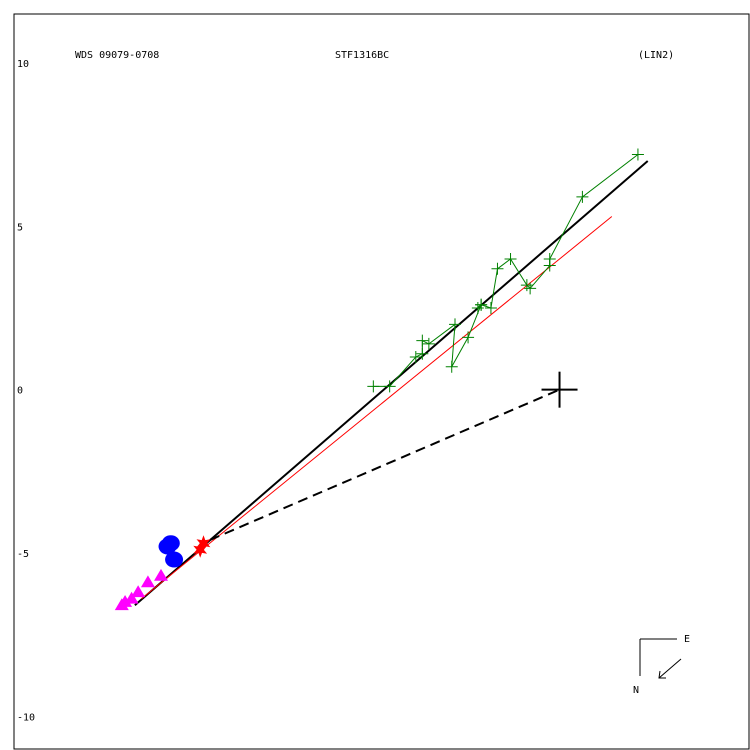 The width and height of the screenshot is (750, 750). Describe the element at coordinates (636, 690) in the screenshot. I see `compass-north-label: N` at that location.